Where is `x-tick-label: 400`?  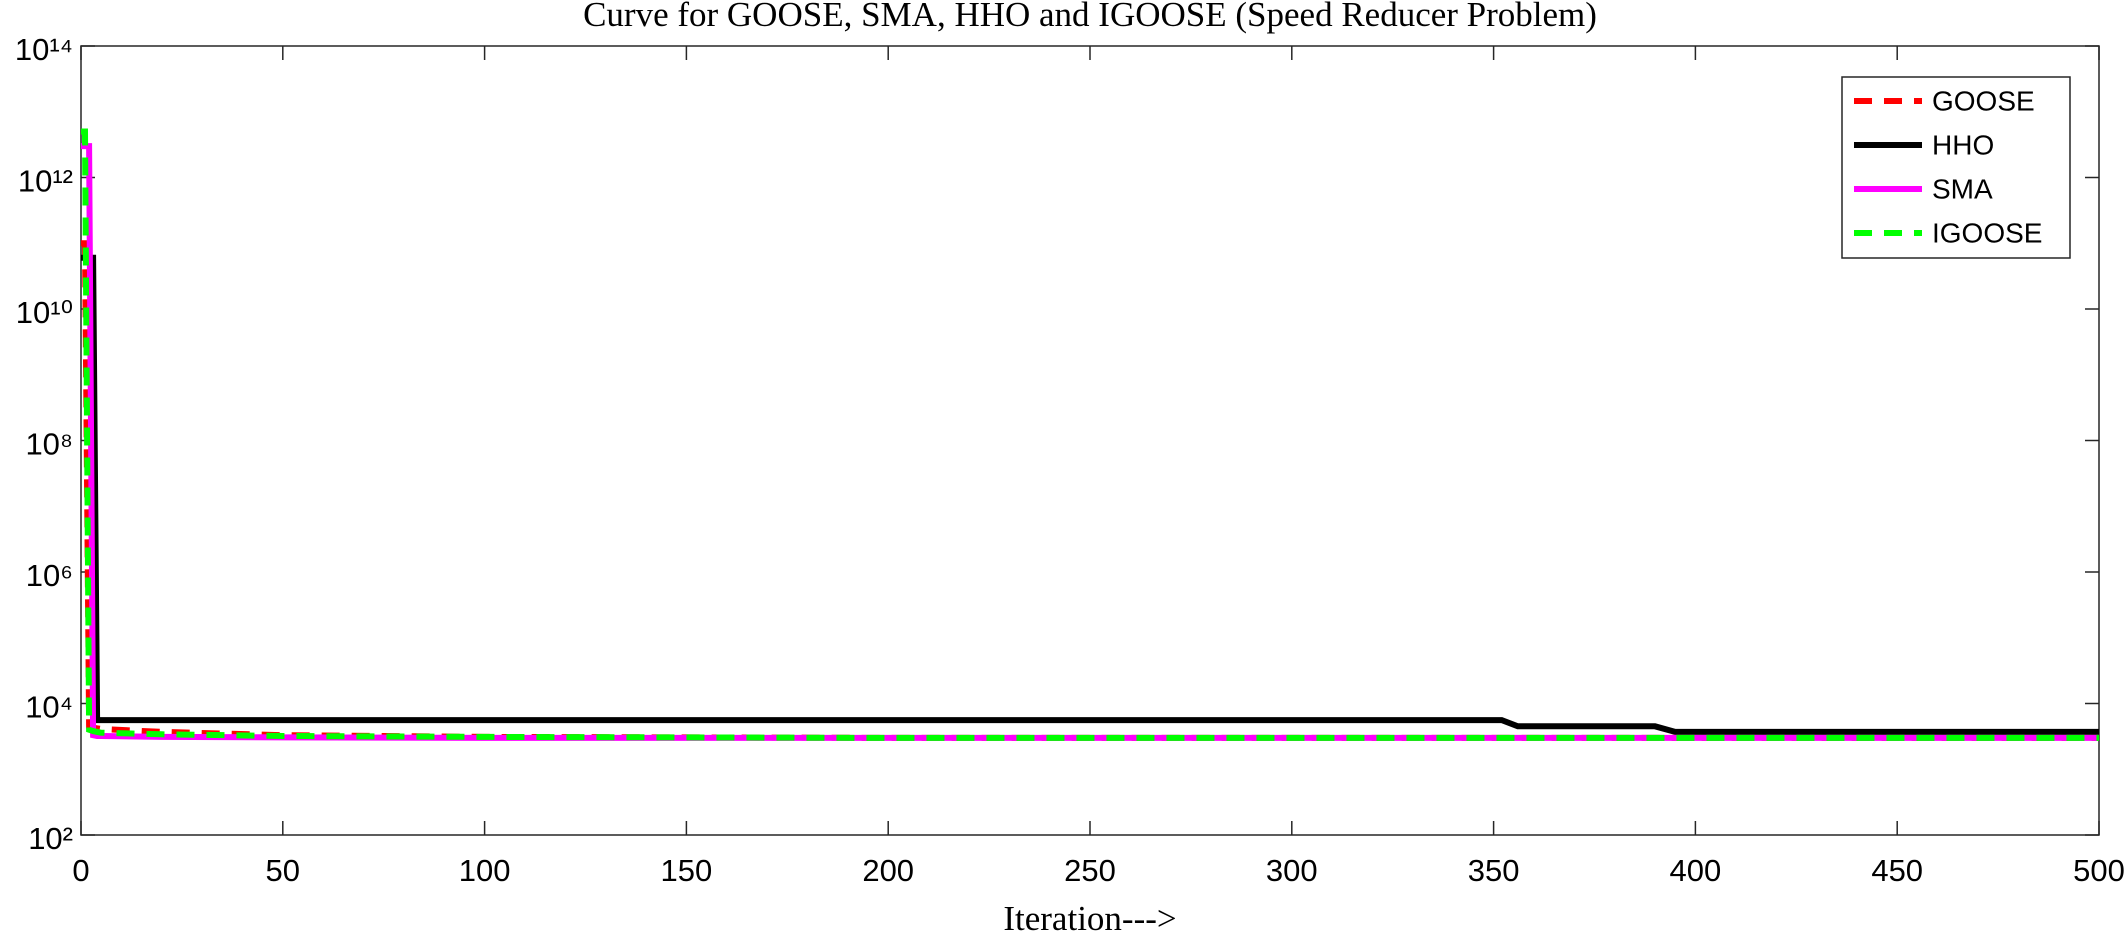
x-tick-label: 400 is located at coordinates (1696, 870).